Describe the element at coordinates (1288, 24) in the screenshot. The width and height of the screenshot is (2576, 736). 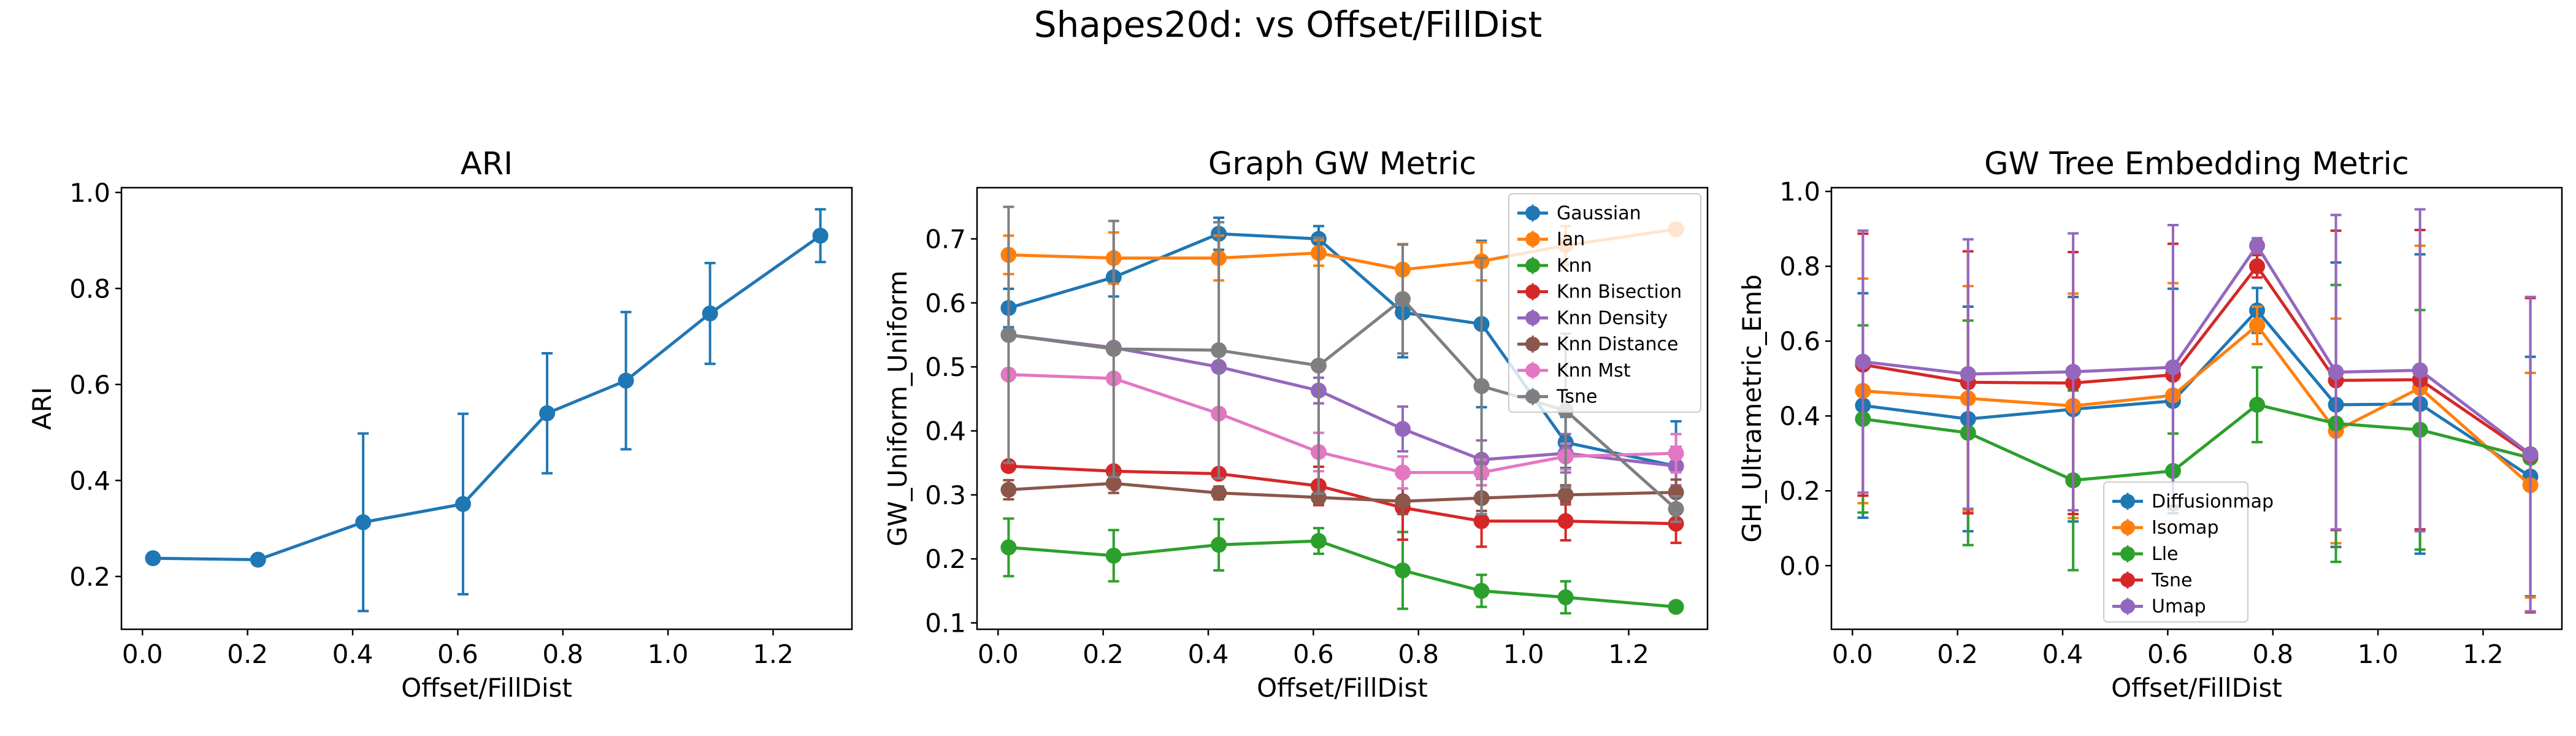
I see `figure-suptitle: Shapes20d: vs Offset/FillDist` at that location.